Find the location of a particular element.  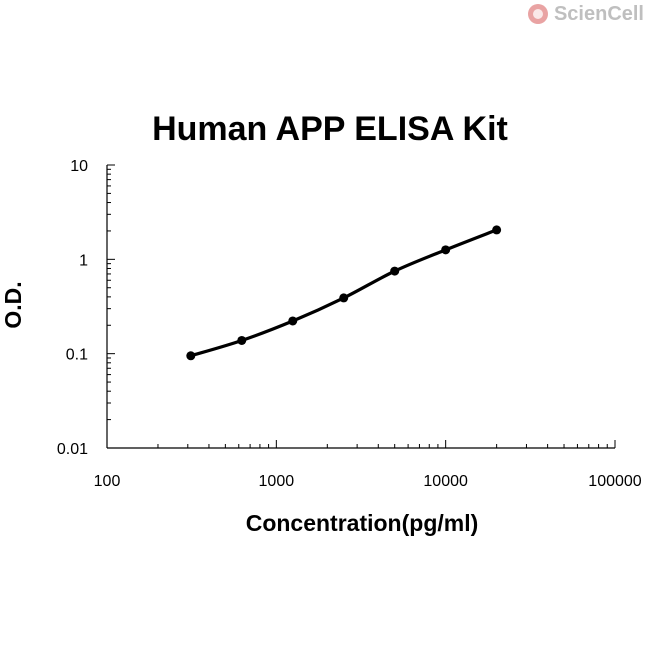

brand-logo: ScienCell is located at coordinates (585, 14).